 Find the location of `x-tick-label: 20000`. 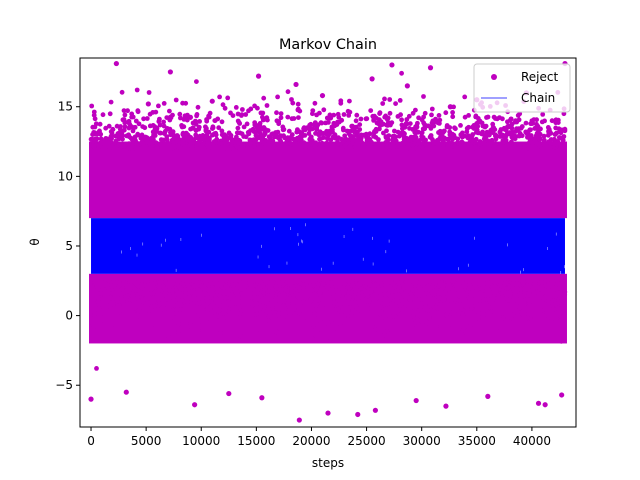

x-tick-label: 20000 is located at coordinates (311, 441).